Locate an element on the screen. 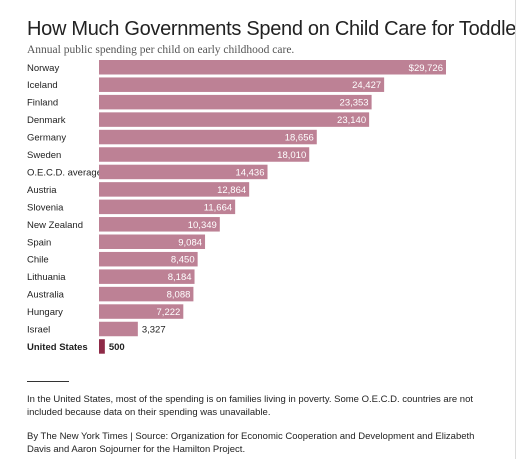 The image size is (516, 459). category-label: Spain is located at coordinates (39, 242).